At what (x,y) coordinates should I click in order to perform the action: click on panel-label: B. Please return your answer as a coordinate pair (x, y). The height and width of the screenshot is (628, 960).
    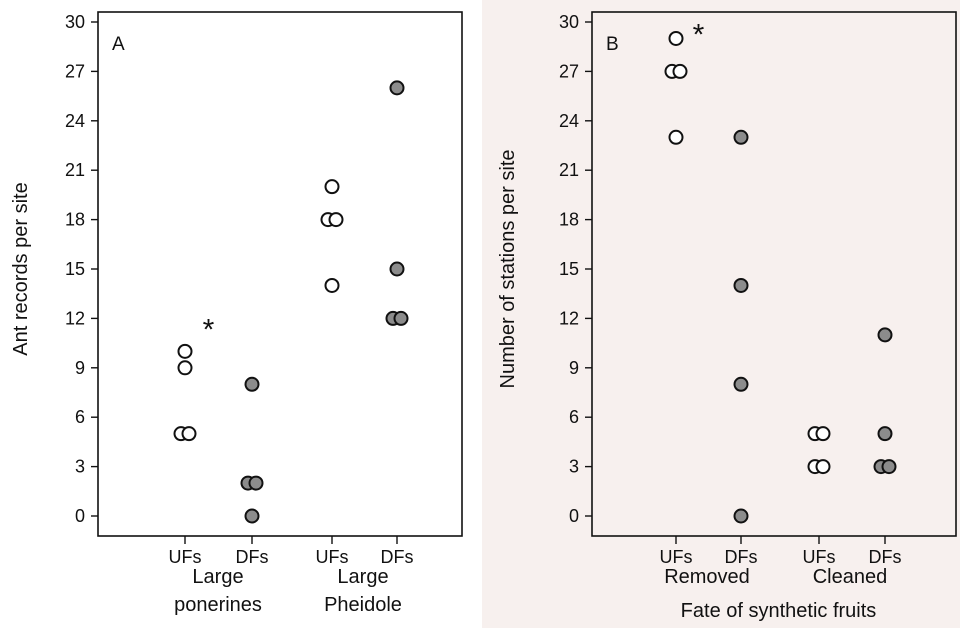
    Looking at the image, I should click on (612, 44).